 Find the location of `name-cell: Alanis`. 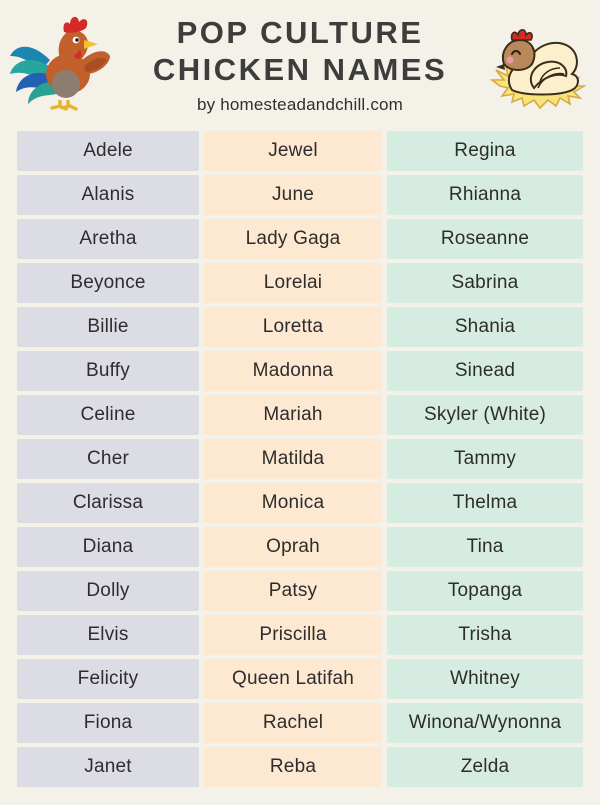

name-cell: Alanis is located at coordinates (108, 195).